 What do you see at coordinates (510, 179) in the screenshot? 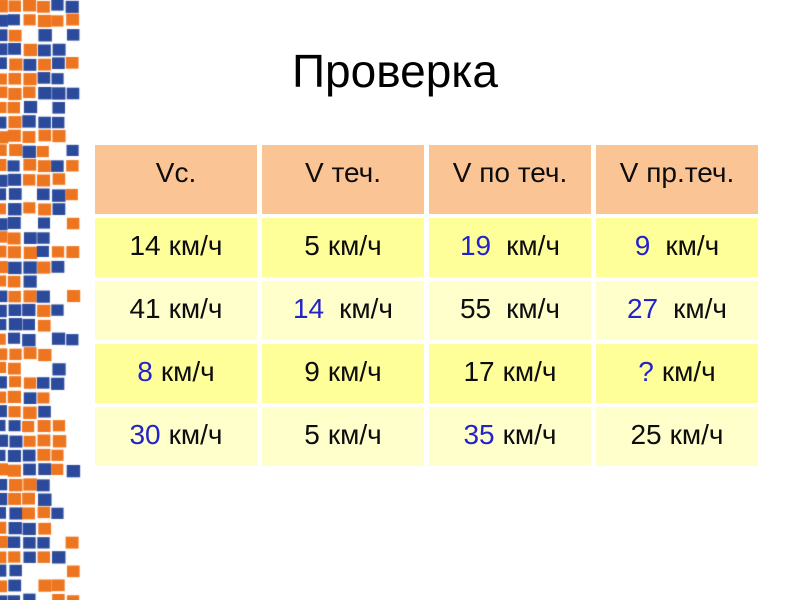
I see `header-downstream-speed: V по теч.` at bounding box center [510, 179].